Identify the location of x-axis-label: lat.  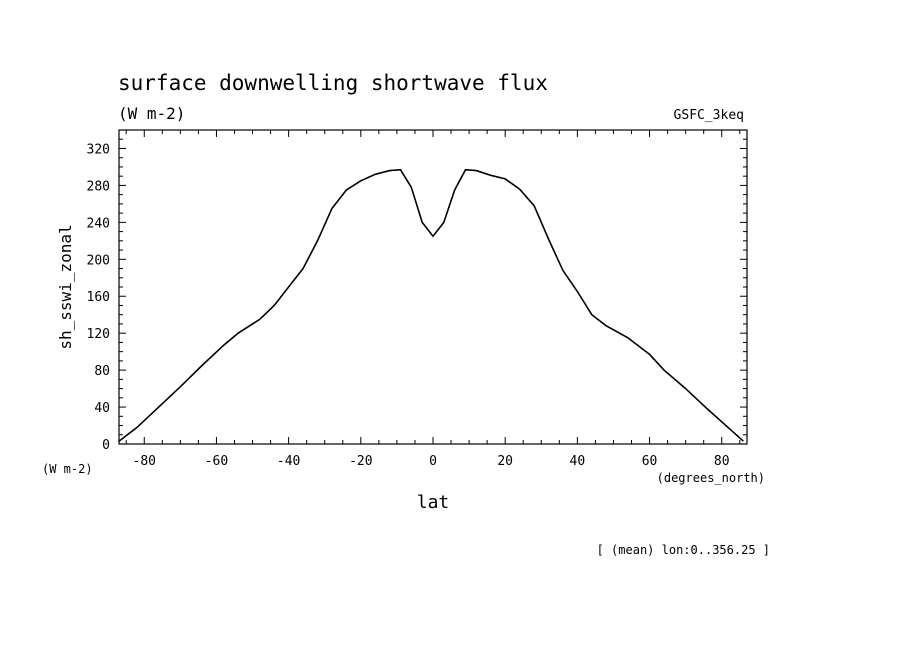
(433, 502).